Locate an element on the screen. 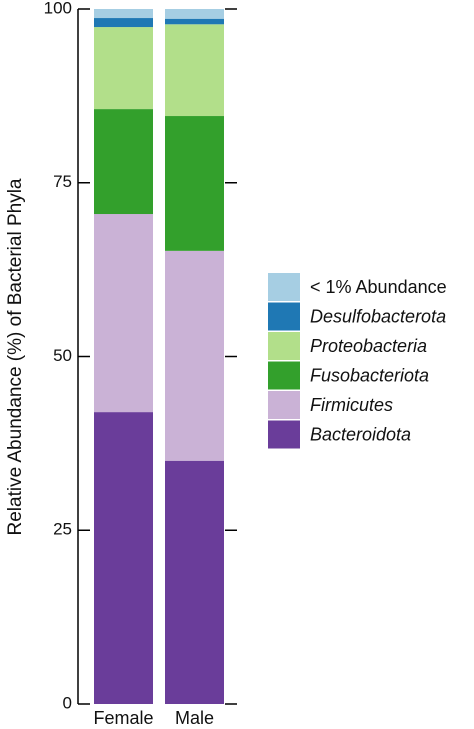  y-tick-label: 0 is located at coordinates (67, 702).